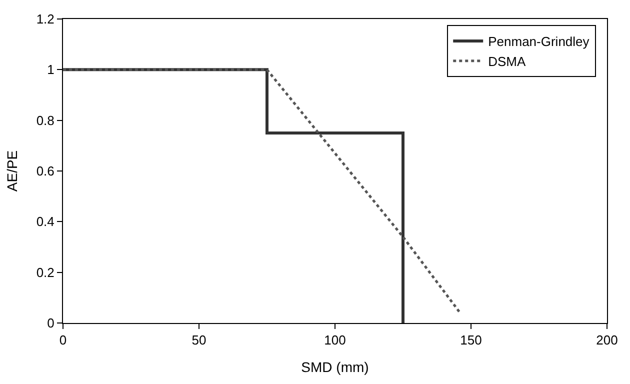  What do you see at coordinates (199, 340) in the screenshot?
I see `x-tick-label: 50` at bounding box center [199, 340].